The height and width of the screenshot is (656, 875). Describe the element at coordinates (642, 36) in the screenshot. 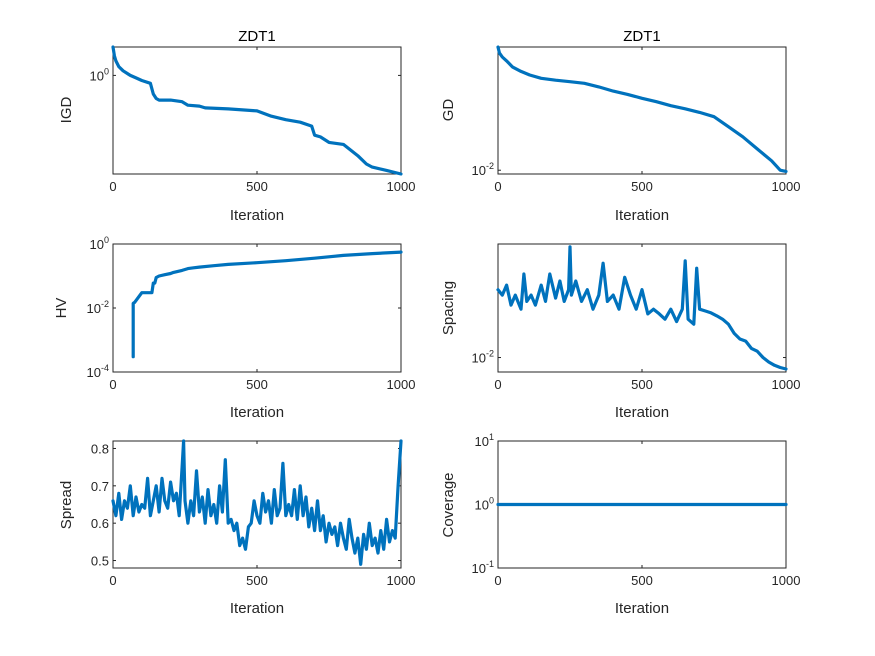

I see `panel-gd-title: ZDT1` at that location.